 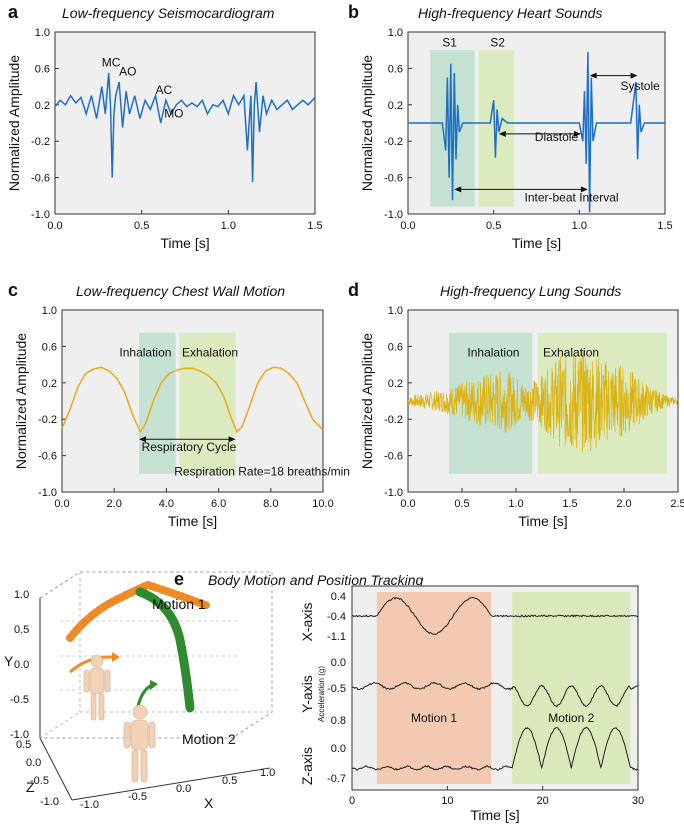 I want to click on accel-tick-label: -0.4, so click(x=336, y=617).